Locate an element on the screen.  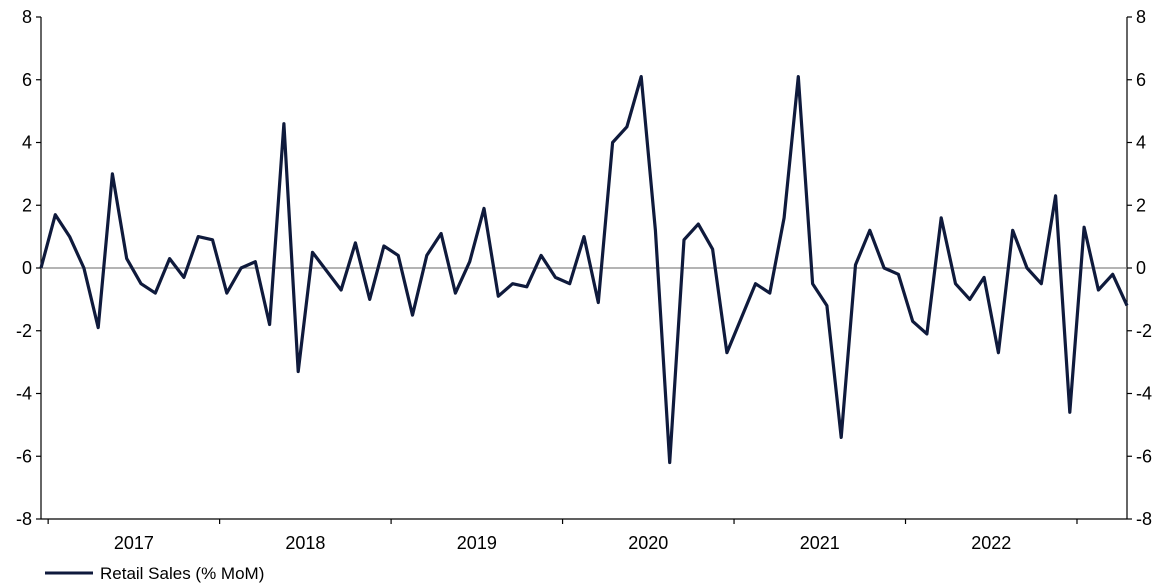
y-tick-label-right: 6 is located at coordinates (1141, 80).